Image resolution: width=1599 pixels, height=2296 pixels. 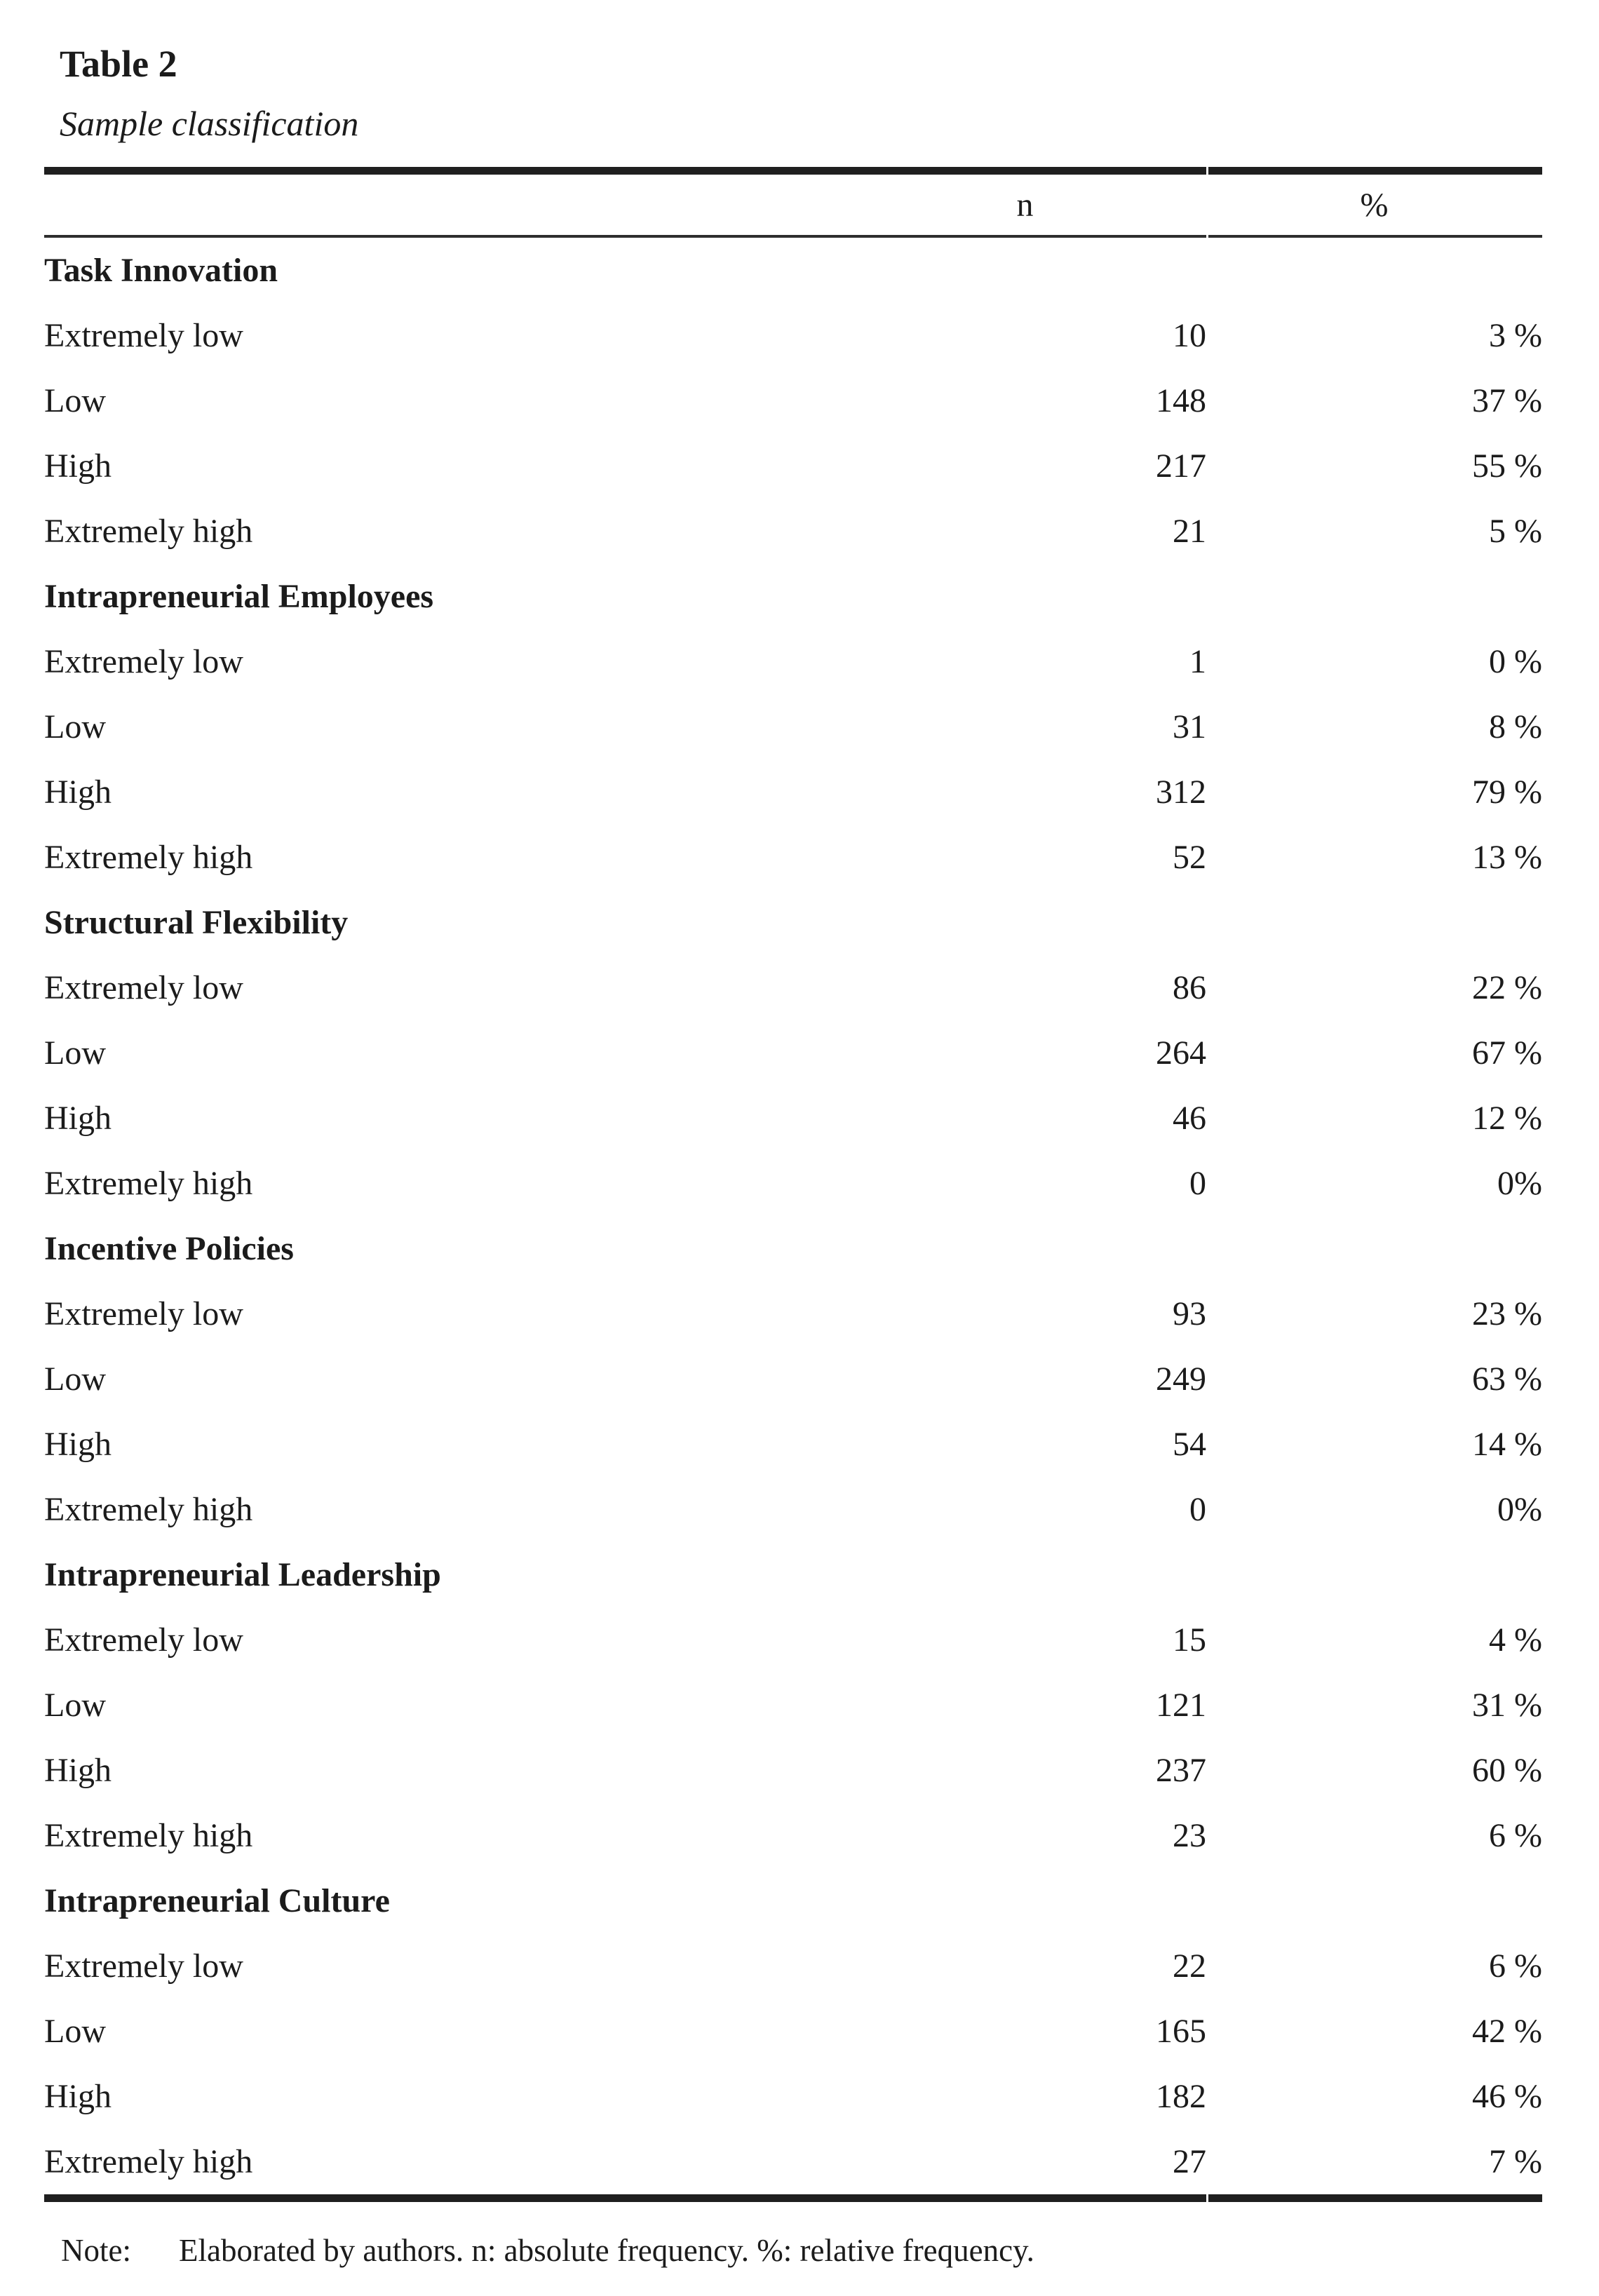 I want to click on data-row: Low 264 67 %, so click(x=793, y=1053).